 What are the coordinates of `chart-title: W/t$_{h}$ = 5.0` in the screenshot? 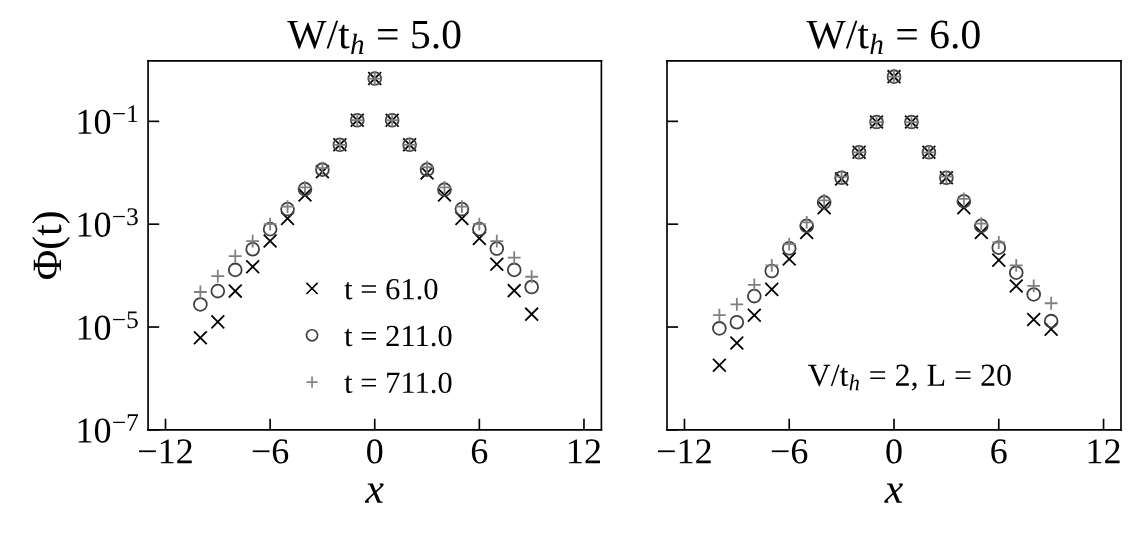 It's located at (374, 37).